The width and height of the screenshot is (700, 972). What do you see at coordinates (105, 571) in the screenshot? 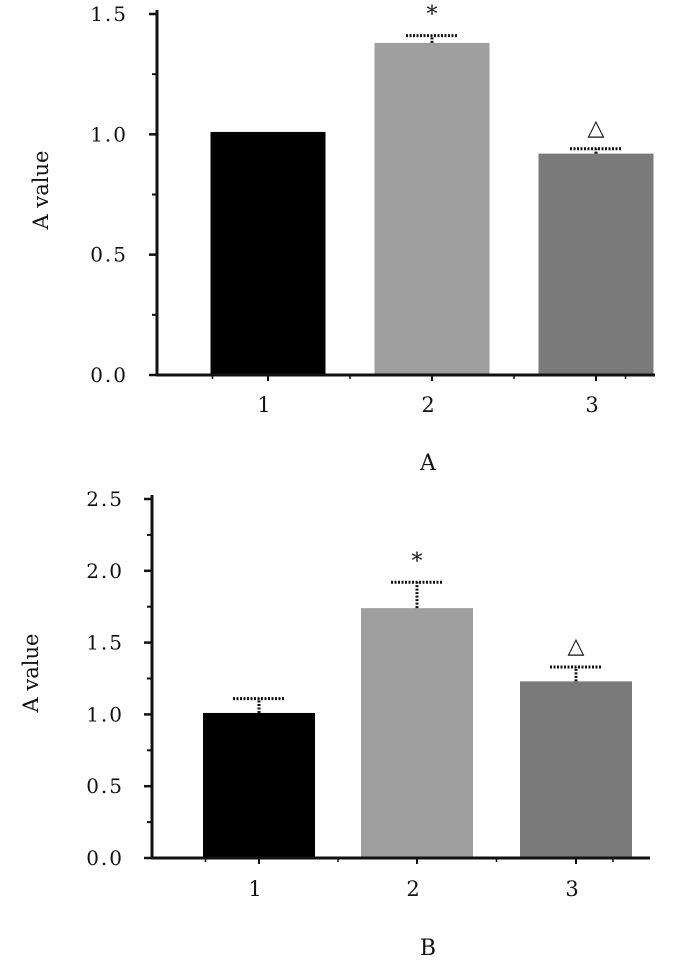
I see `y-tick-label: 2.0` at bounding box center [105, 571].